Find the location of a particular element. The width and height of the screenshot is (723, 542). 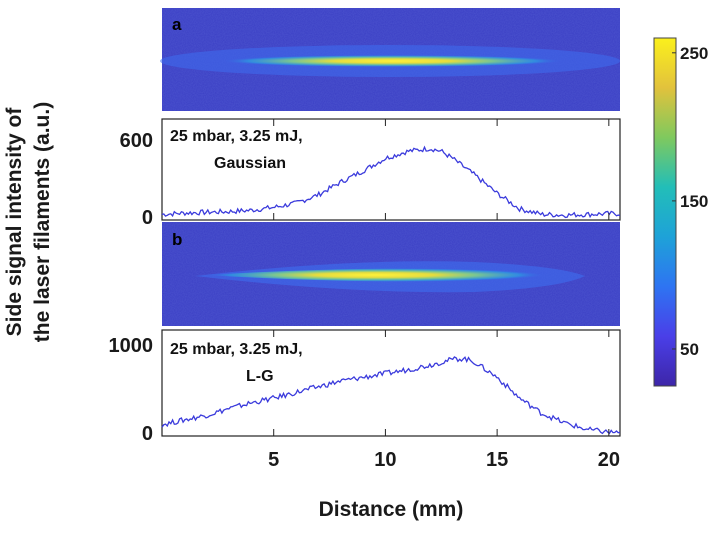

y-axis-label-line2: the laser filaments (a.u.) is located at coordinates (42, 222).